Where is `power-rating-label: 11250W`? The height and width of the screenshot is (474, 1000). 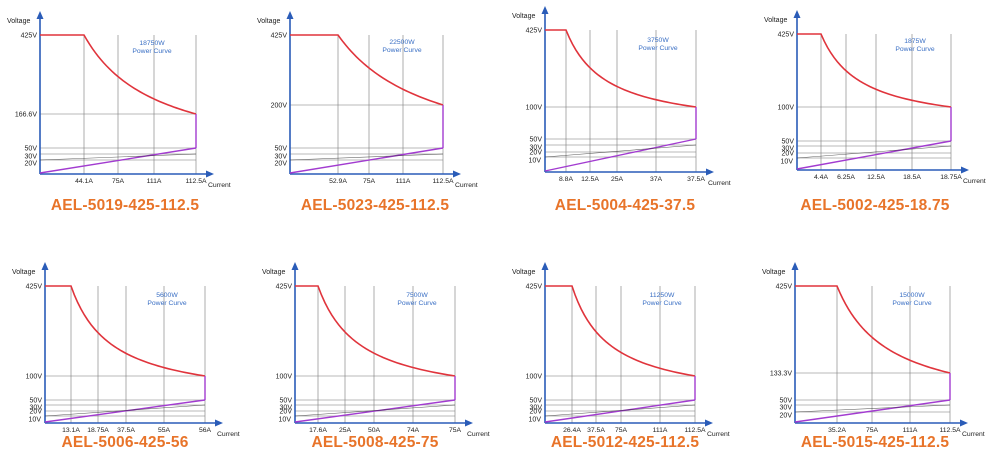 power-rating-label: 11250W is located at coordinates (662, 295).